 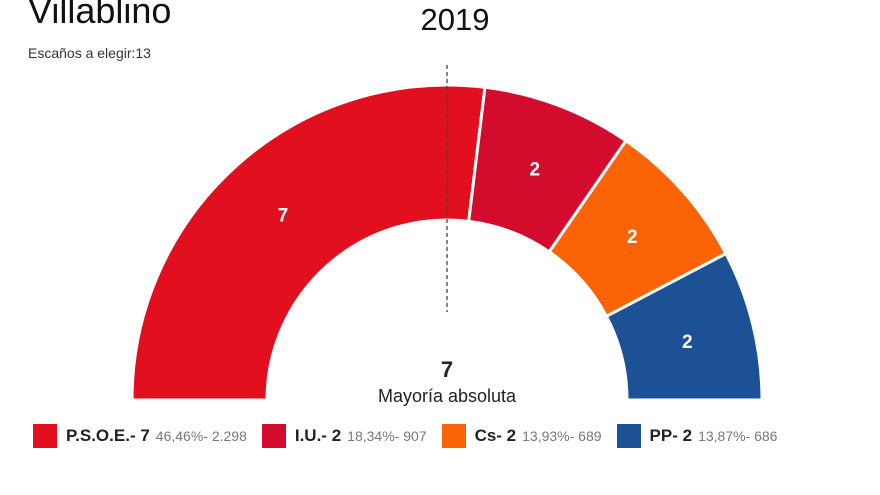 I want to click on legend-party: PP- 2, so click(x=671, y=435).